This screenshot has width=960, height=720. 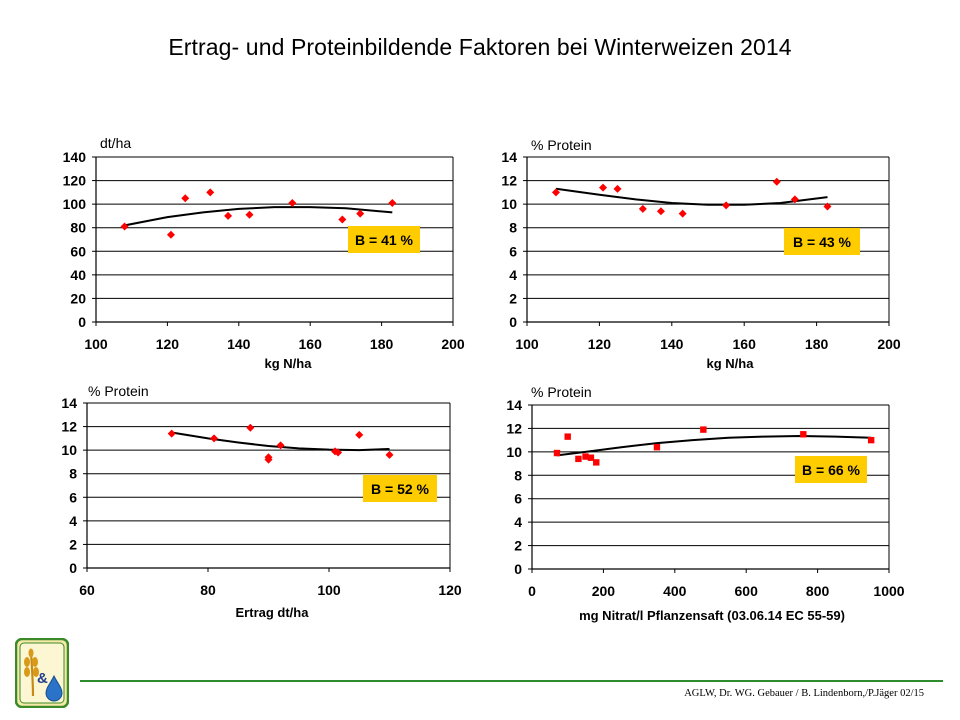 I want to click on y-tick-label: 60, so click(x=78, y=251).